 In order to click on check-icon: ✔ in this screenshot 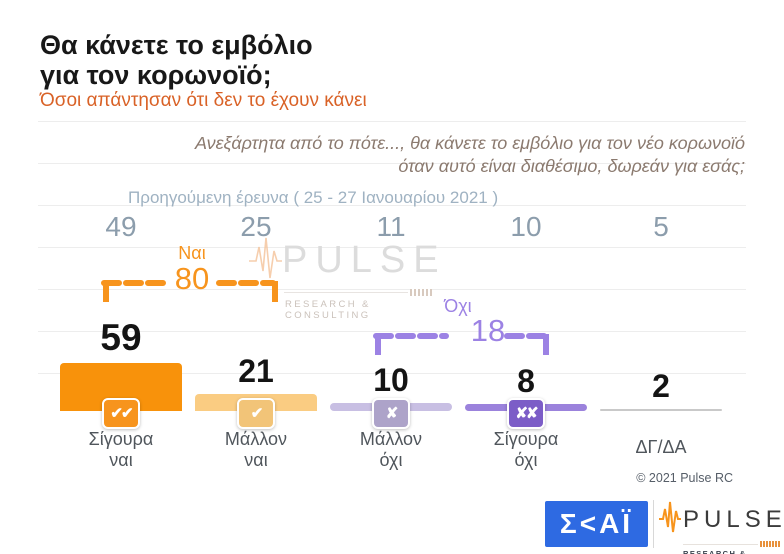, I will do `click(256, 413)`.